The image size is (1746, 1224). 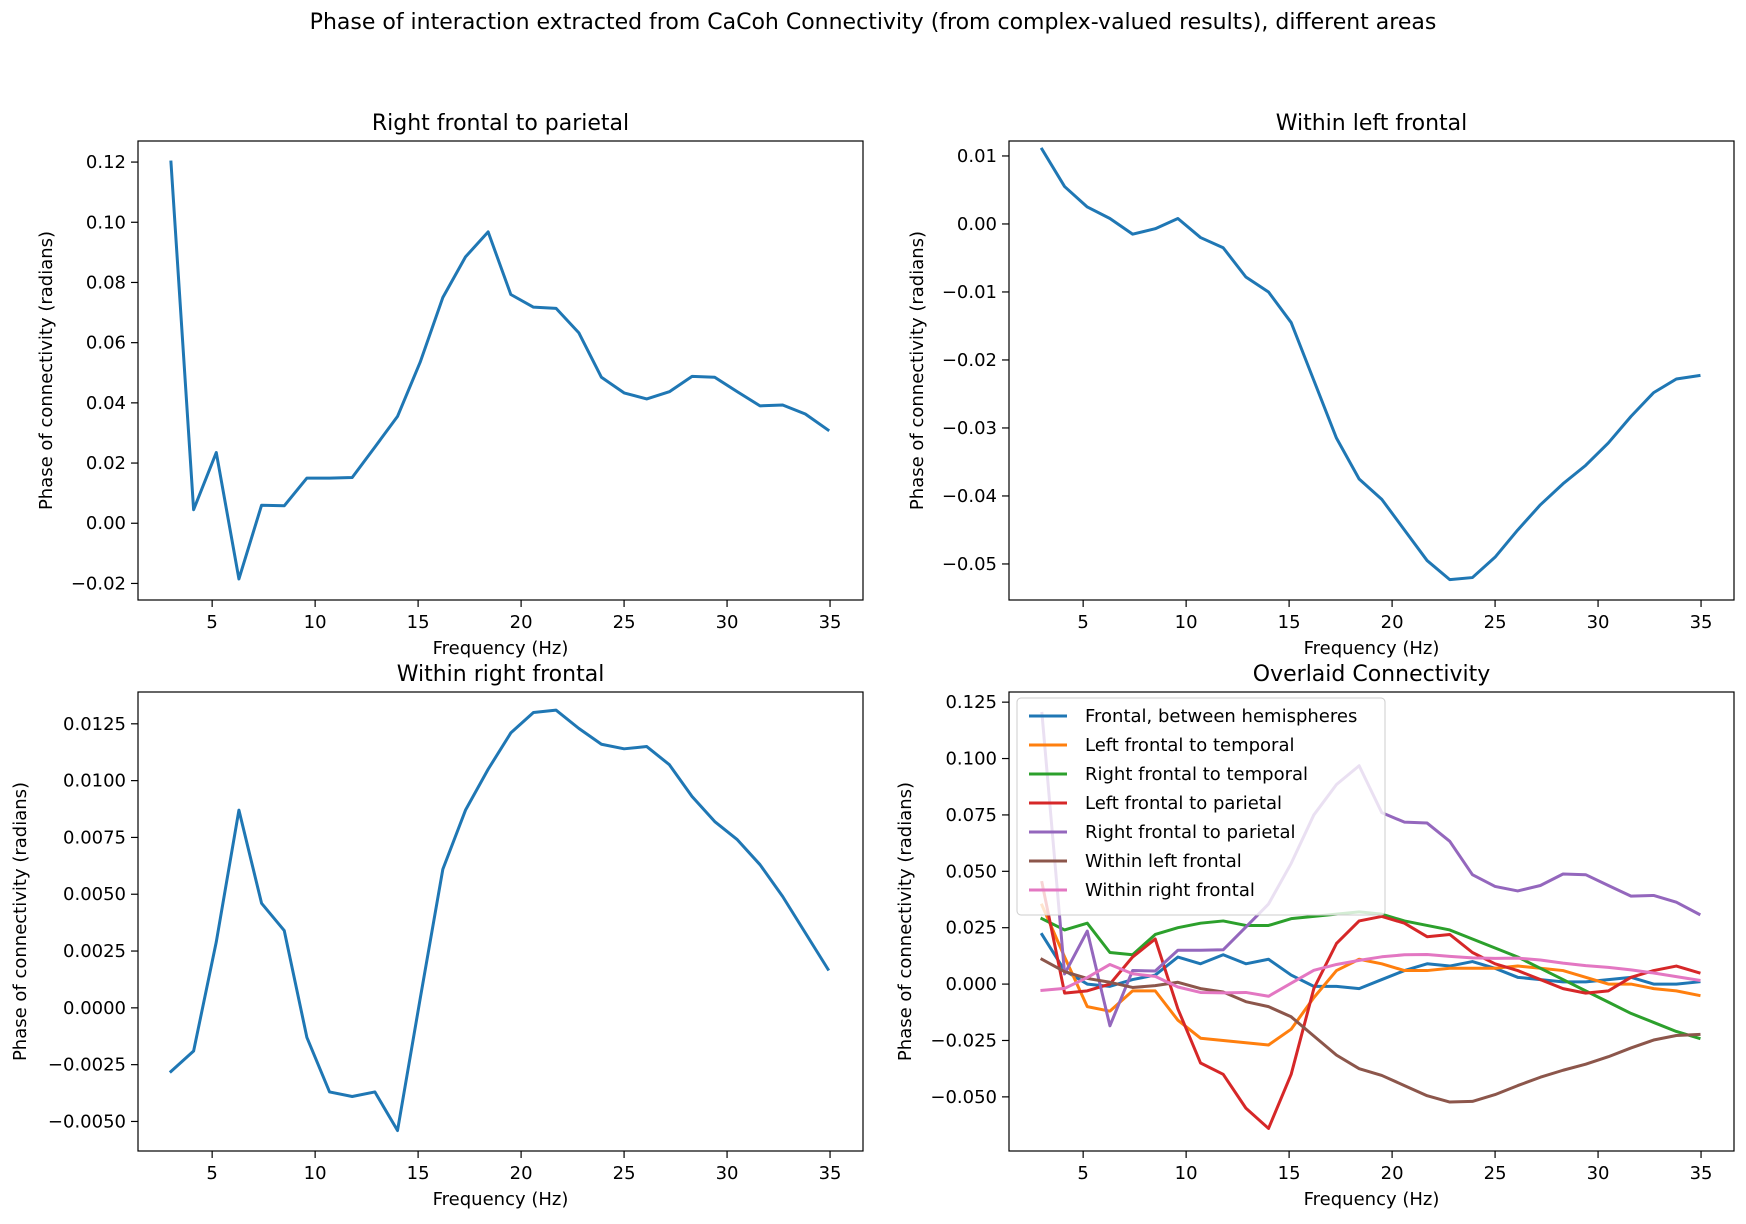 I want to click on y-tick-label: −0.05, so click(x=969, y=564).